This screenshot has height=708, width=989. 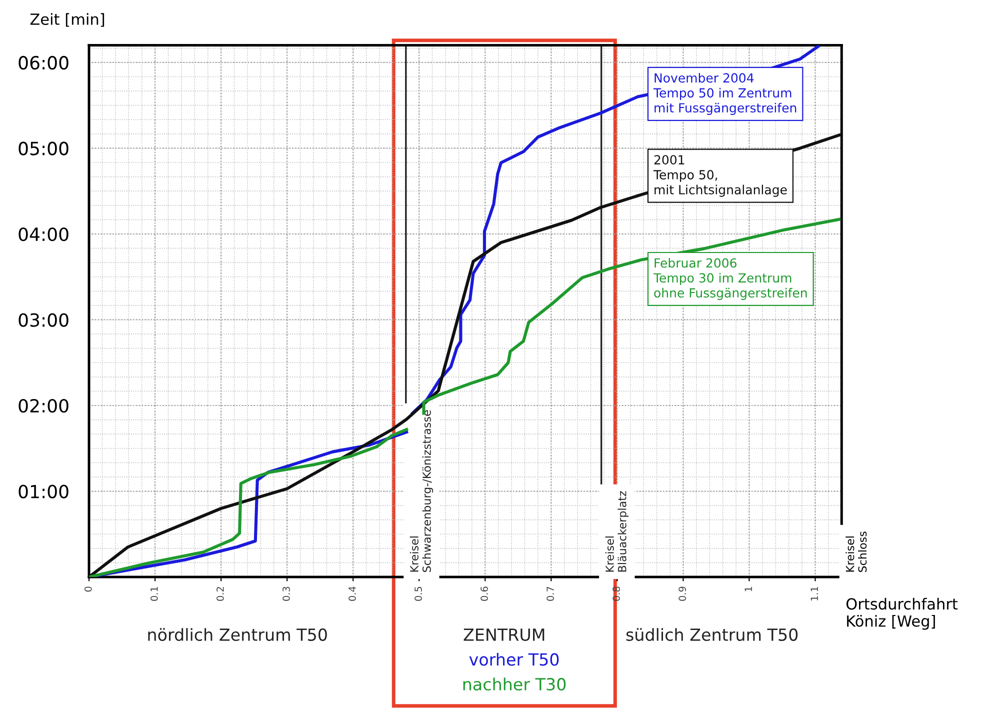 What do you see at coordinates (43, 63) in the screenshot?
I see `y-tick-label: 06:00` at bounding box center [43, 63].